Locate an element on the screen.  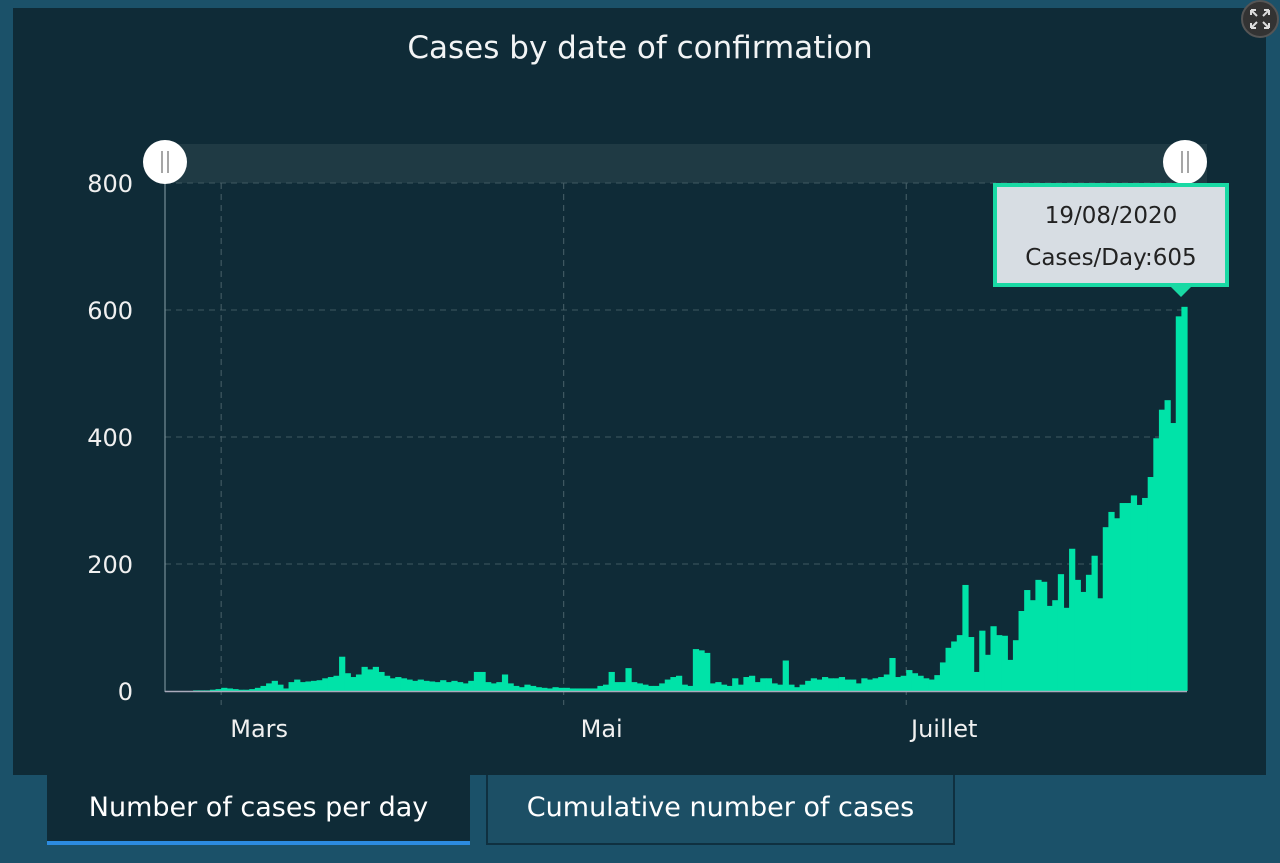
x-tick-label: Mai is located at coordinates (602, 729).